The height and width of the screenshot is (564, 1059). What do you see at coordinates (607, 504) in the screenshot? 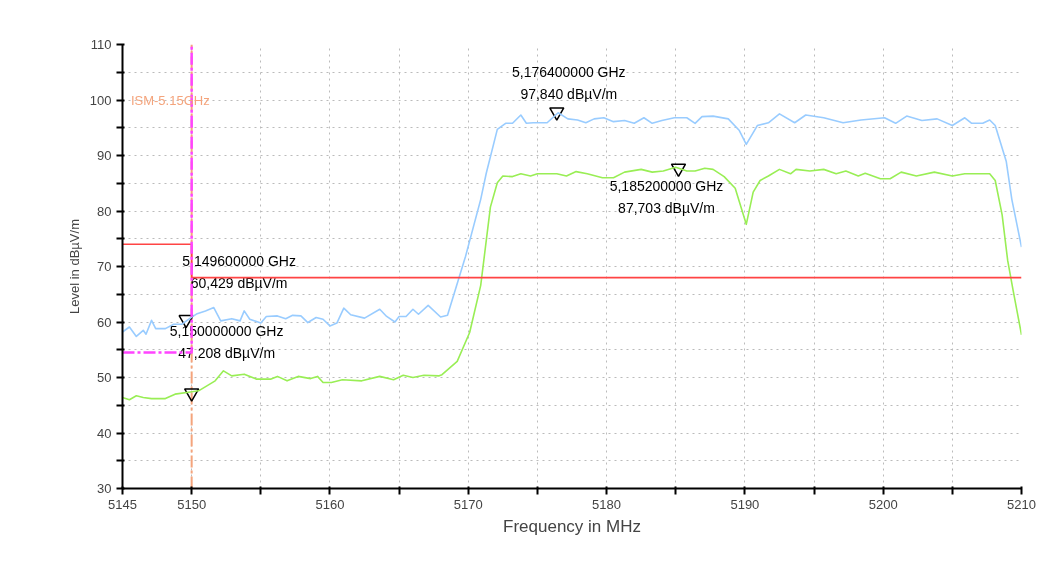
I see `x-tick-label: 5180` at bounding box center [607, 504].